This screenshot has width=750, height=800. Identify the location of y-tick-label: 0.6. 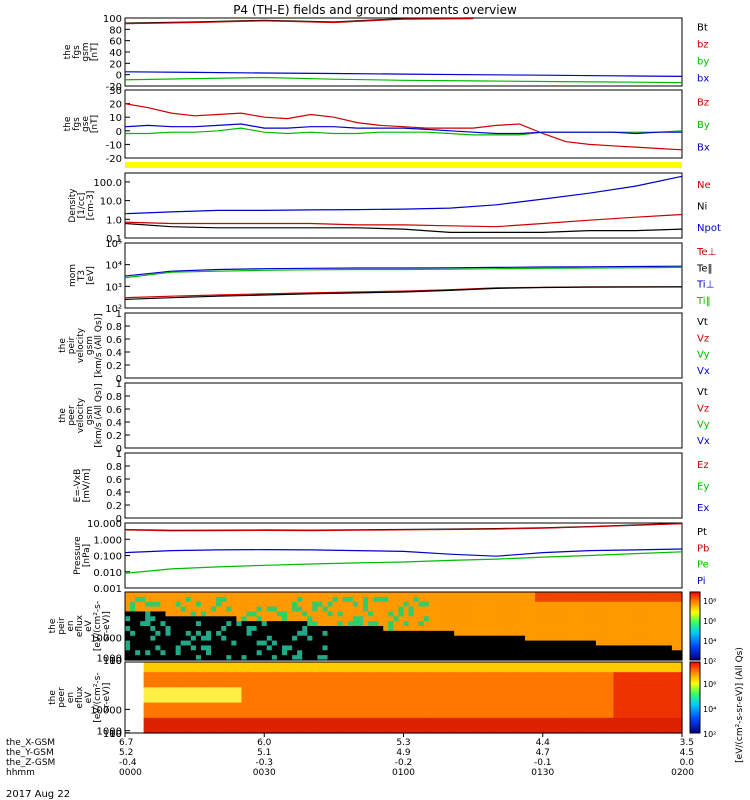
(114, 410).